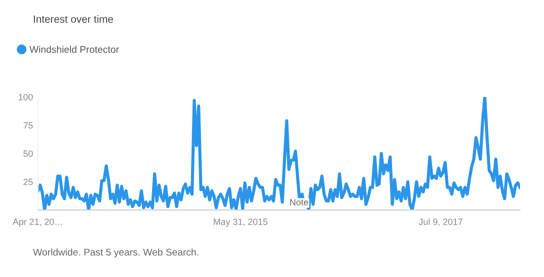  I want to click on x-tick-label: May 31, 2015, so click(241, 222).